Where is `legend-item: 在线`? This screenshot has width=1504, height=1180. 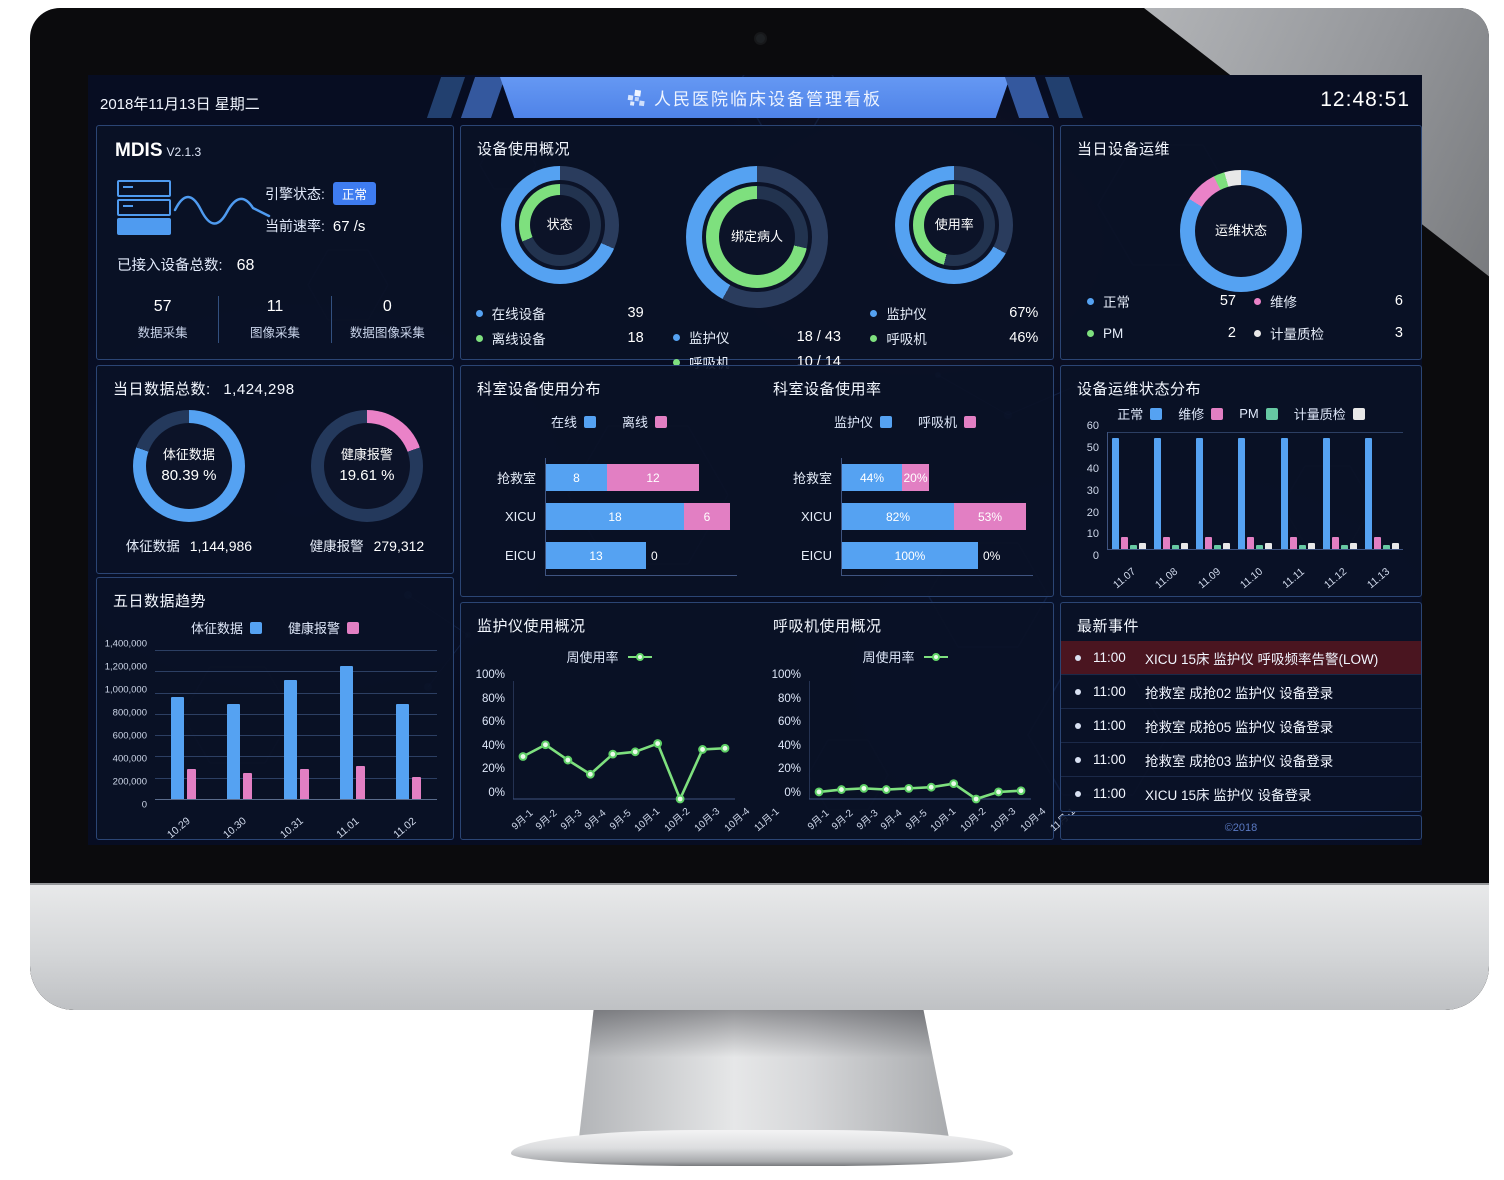 legend-item: 在线 is located at coordinates (573, 421).